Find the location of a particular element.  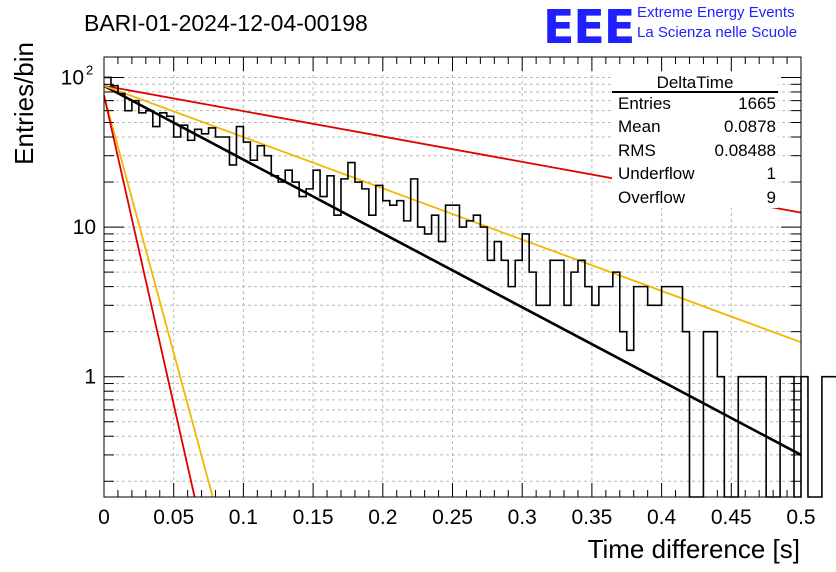

stats-row: Overflow 9 is located at coordinates (695, 197).